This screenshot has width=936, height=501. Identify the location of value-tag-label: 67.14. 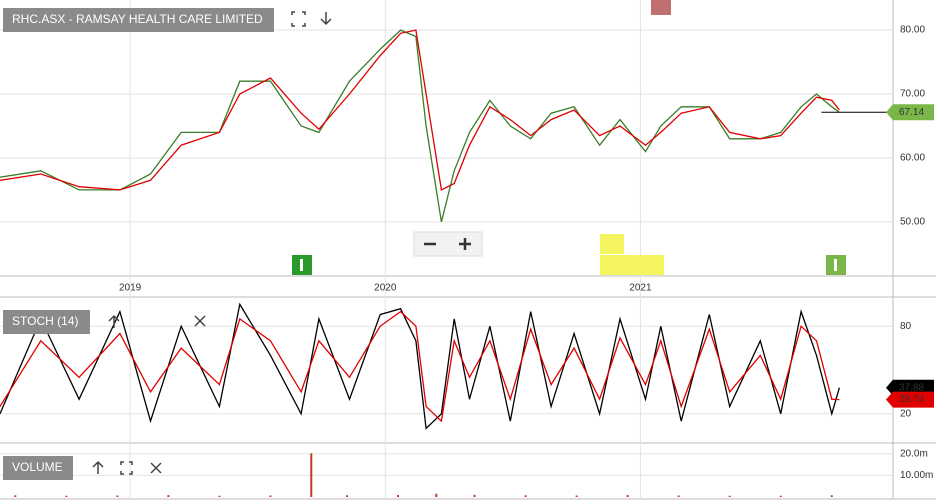
(911, 112).